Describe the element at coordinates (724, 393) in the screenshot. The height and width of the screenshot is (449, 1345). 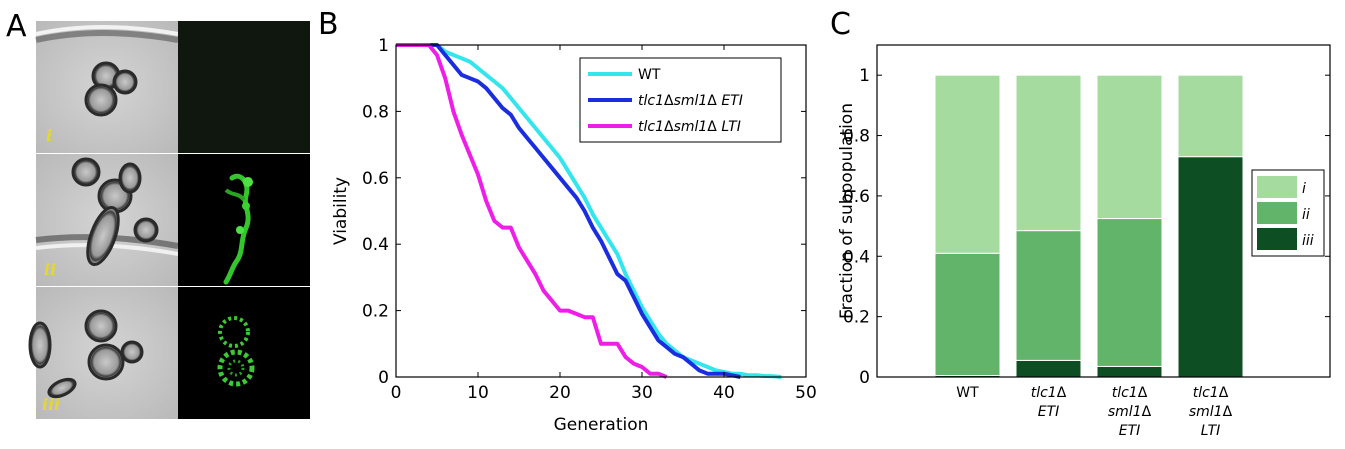
I see `x-tick-label-4: 40` at that location.